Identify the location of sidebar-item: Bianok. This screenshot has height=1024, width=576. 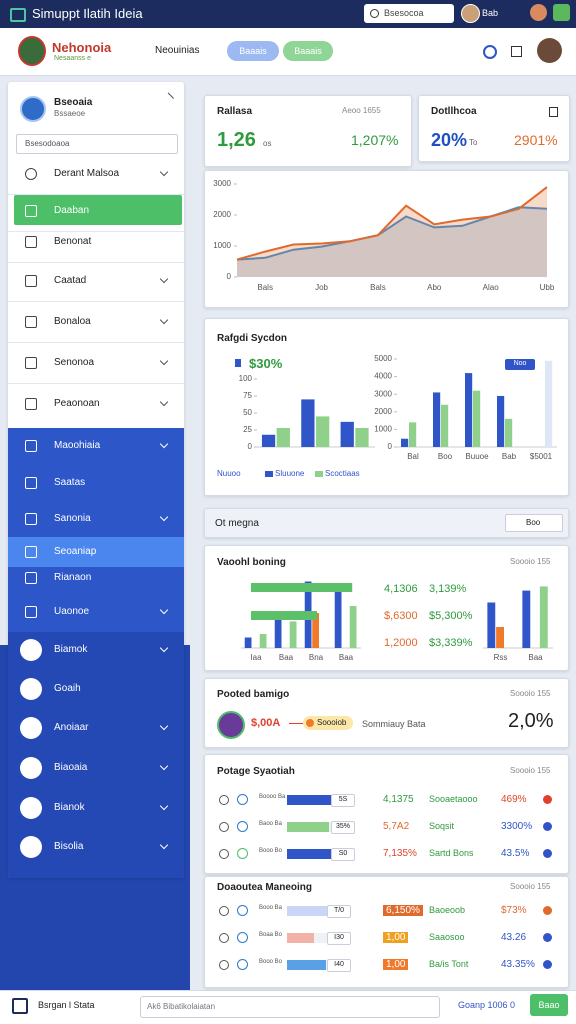
(69, 807).